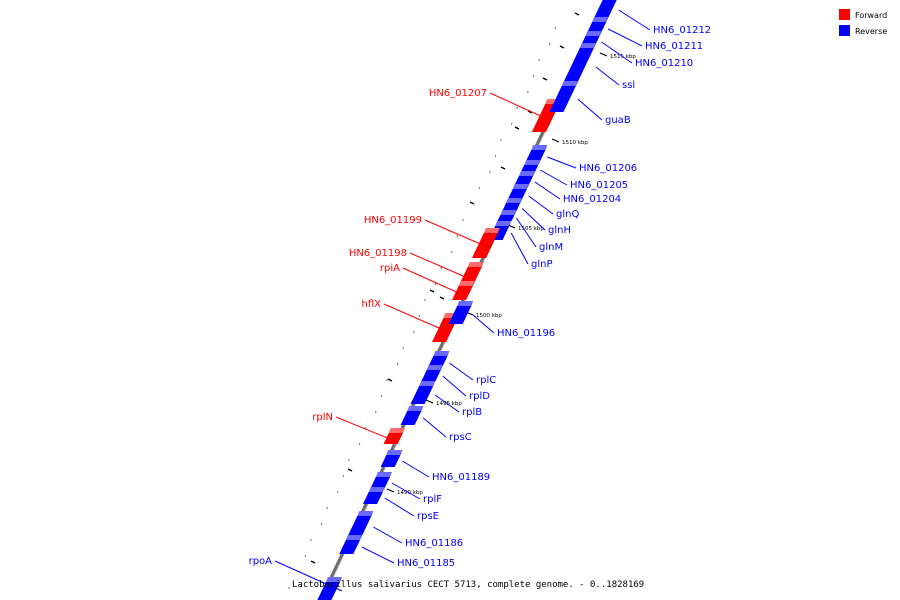 The height and width of the screenshot is (600, 900). I want to click on gene-label-rpld: rplD, so click(479, 396).